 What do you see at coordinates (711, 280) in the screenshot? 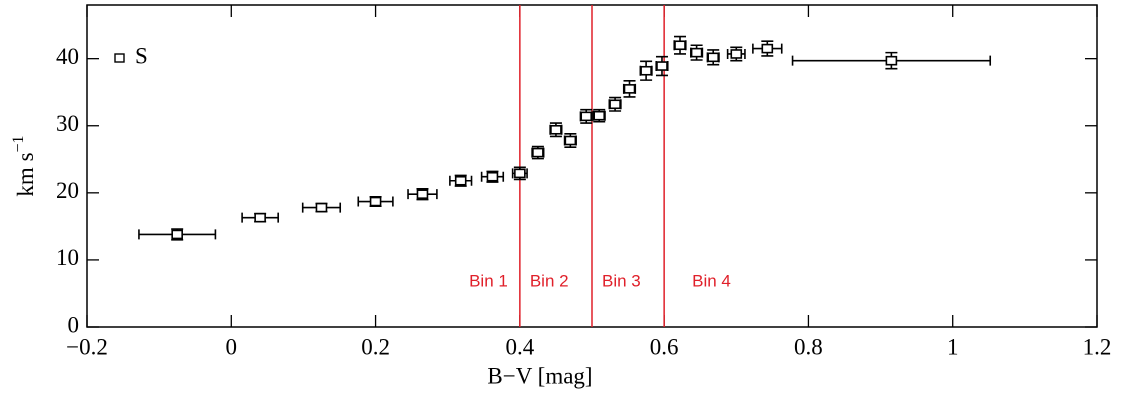
I see `bin-label: Bin 4` at bounding box center [711, 280].